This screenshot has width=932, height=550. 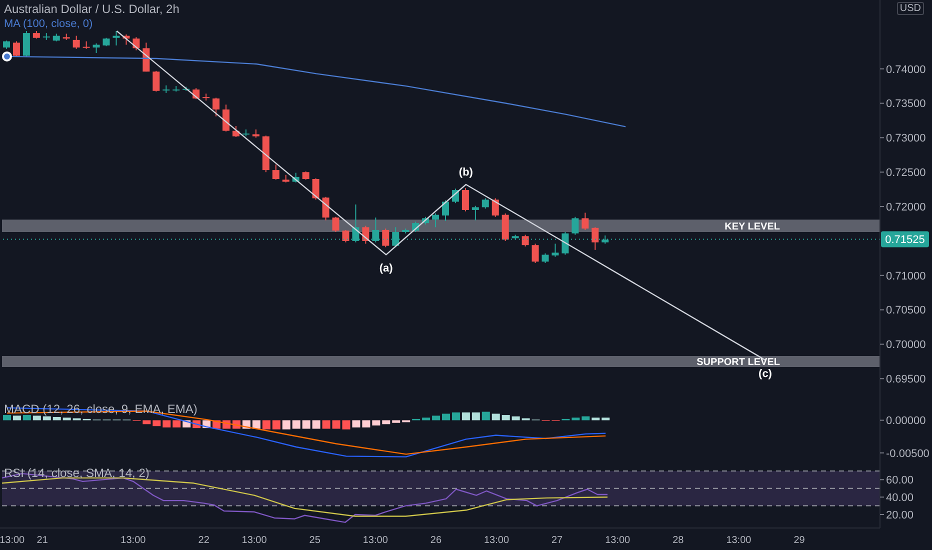 I want to click on band-label: KEY LEVEL, so click(x=752, y=226).